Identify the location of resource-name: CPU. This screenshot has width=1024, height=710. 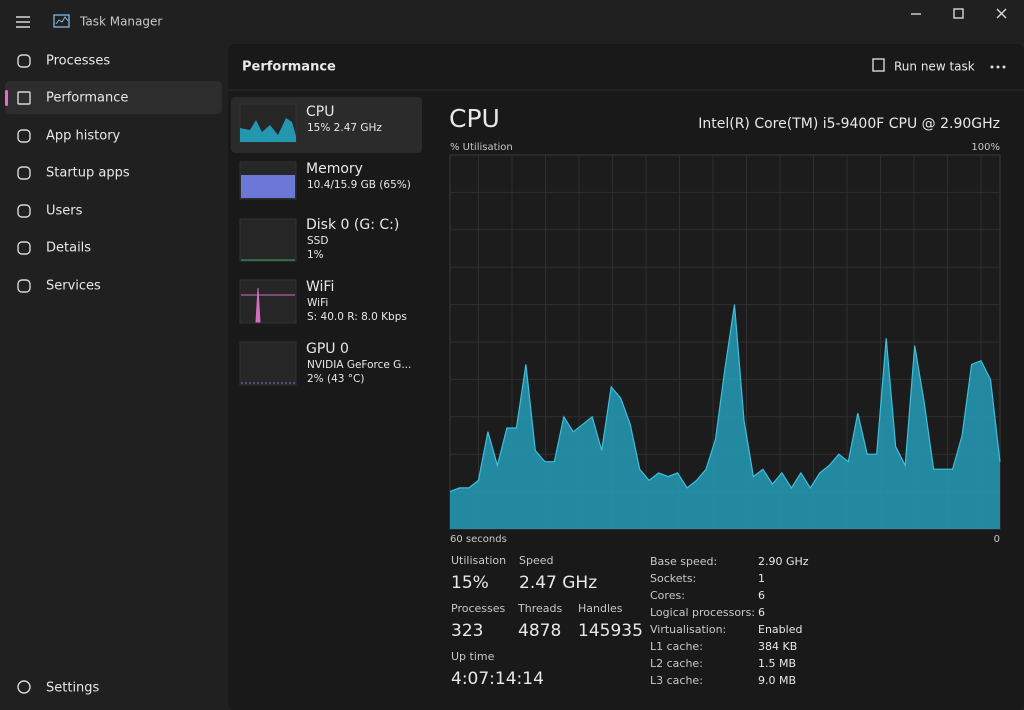
(320, 112).